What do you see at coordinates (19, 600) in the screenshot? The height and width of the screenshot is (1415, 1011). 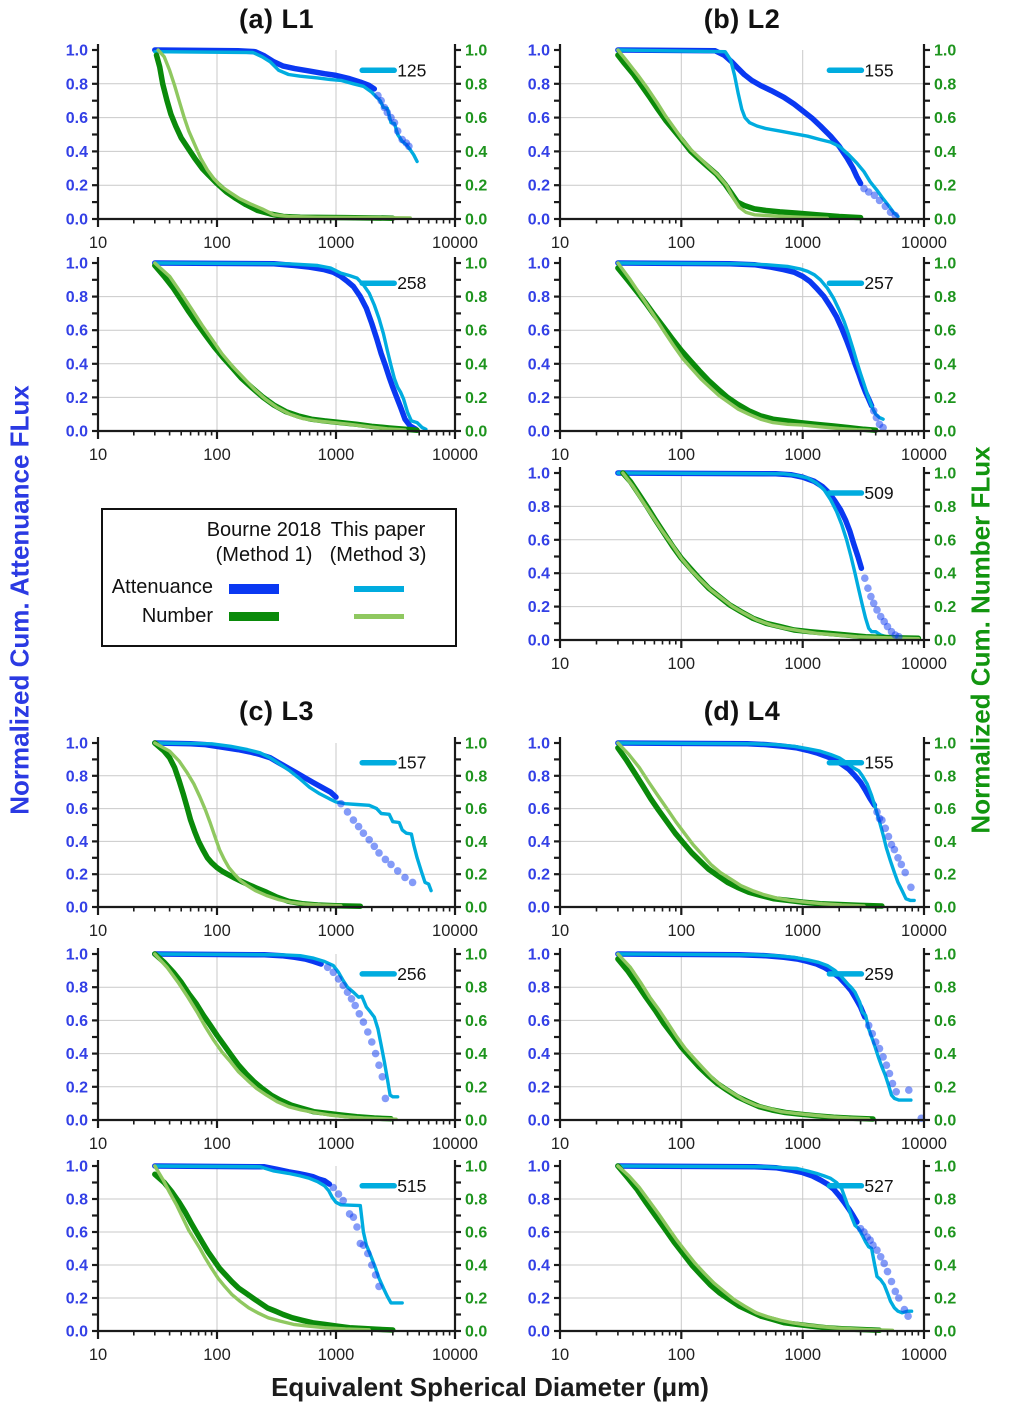 I see `y-axis-label-attenuance: Normalized Cum. Attenuance FLux` at bounding box center [19, 600].